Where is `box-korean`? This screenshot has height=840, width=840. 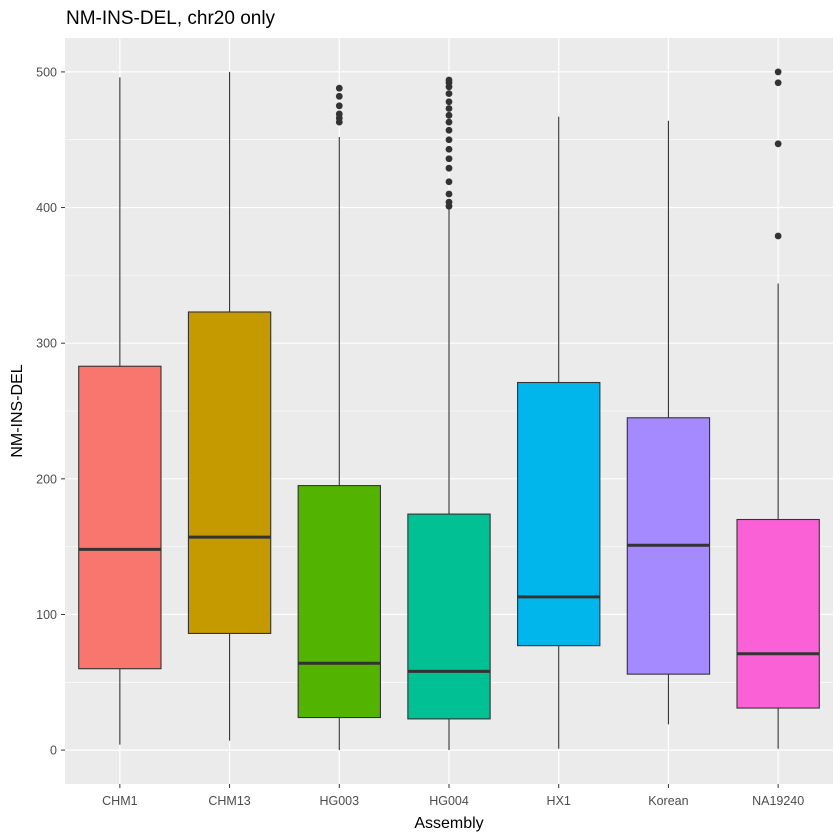 box-korean is located at coordinates (668, 422).